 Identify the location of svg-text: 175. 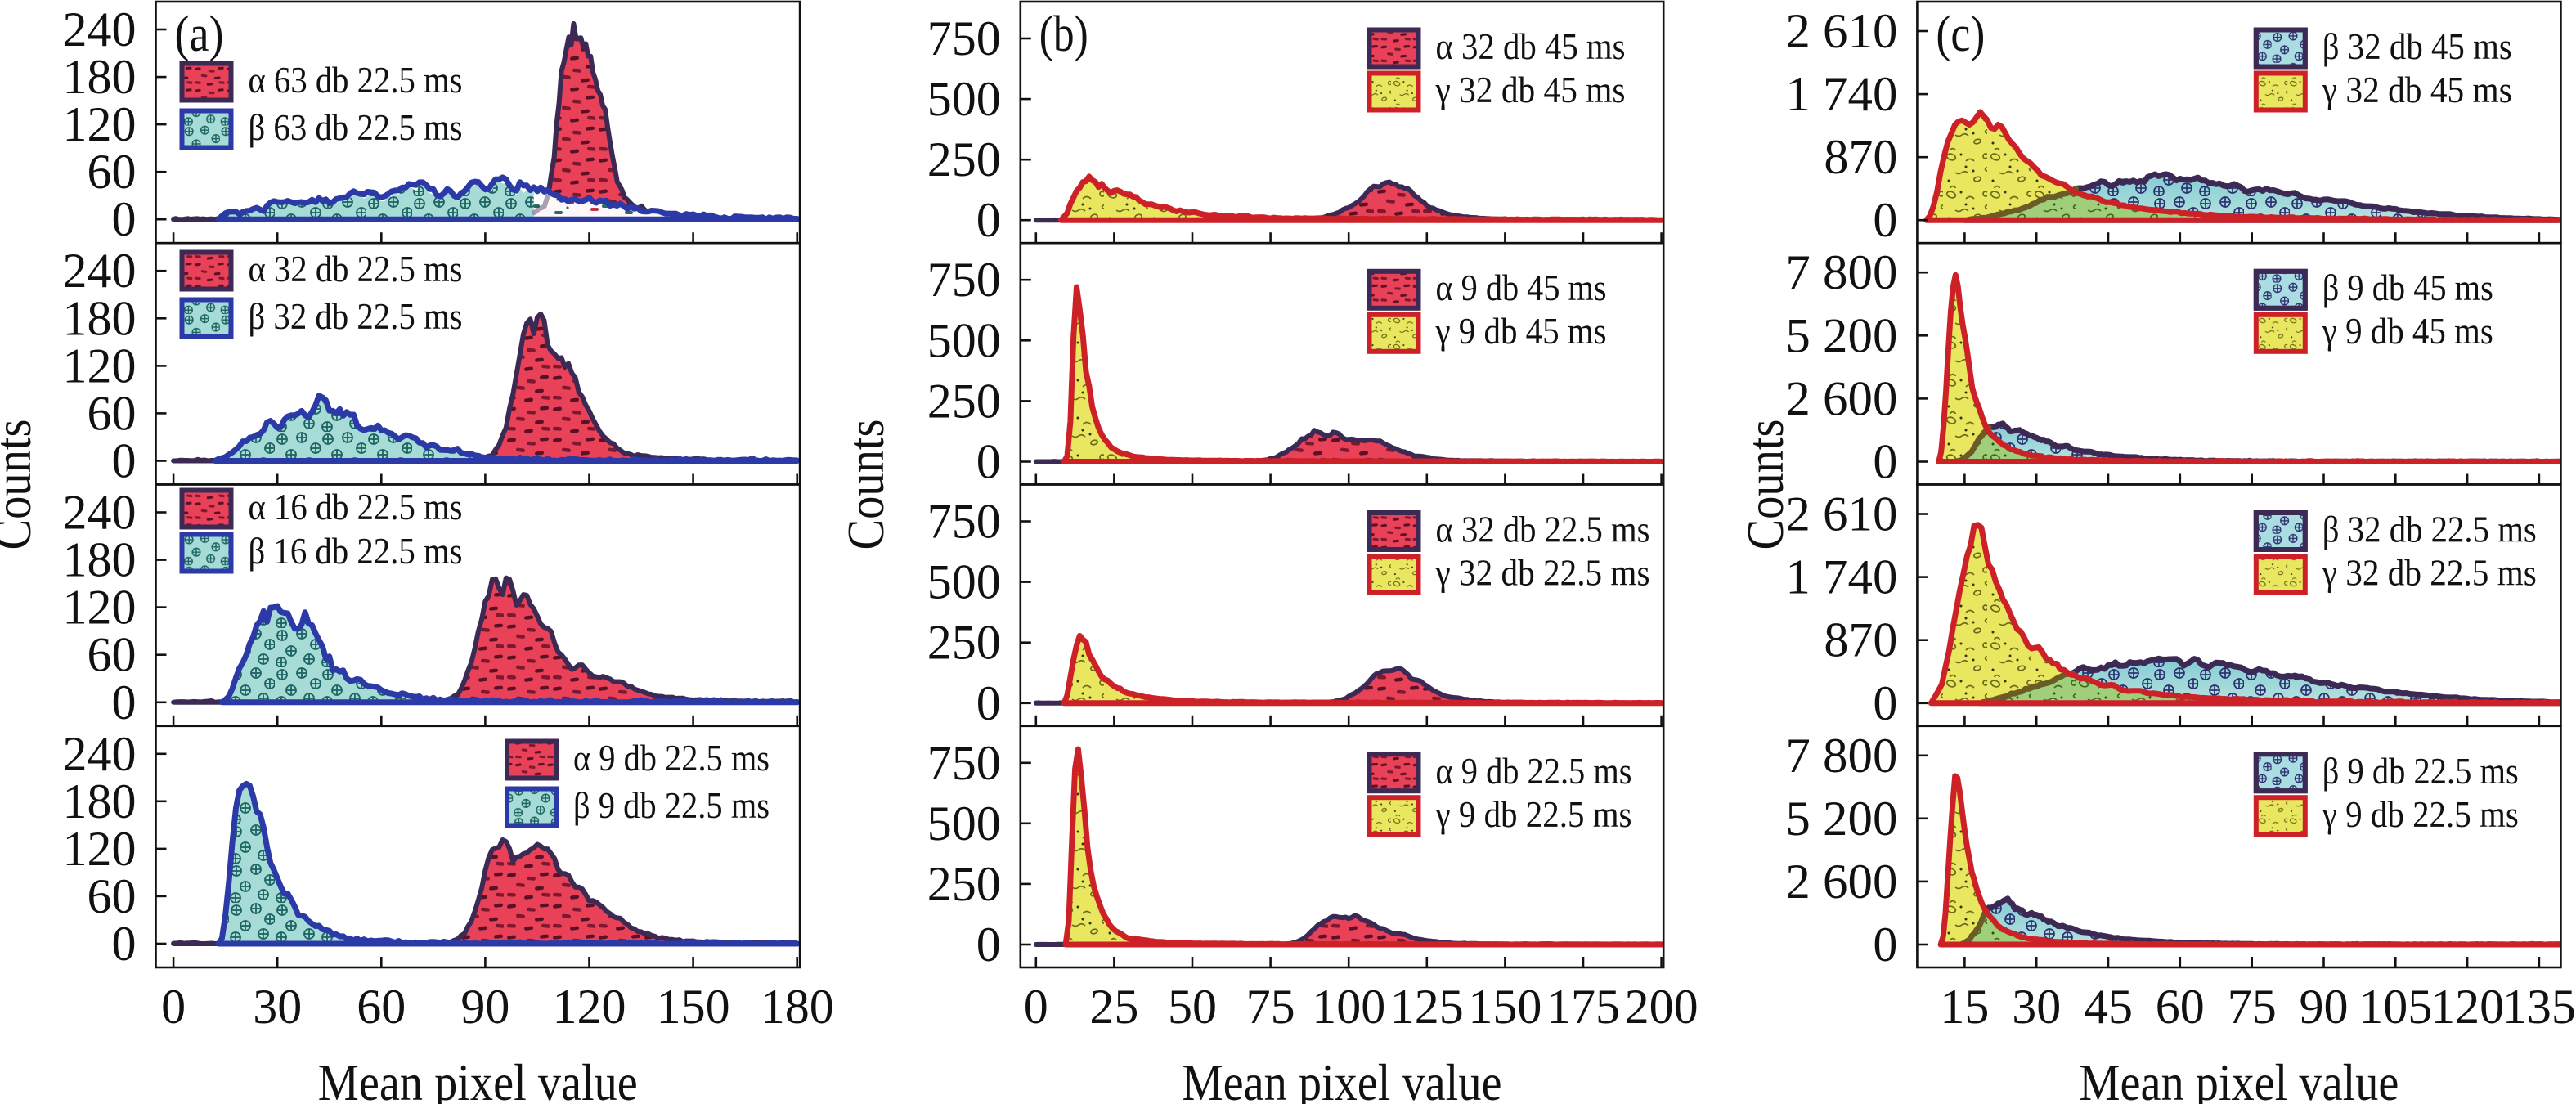
(1583, 1007).